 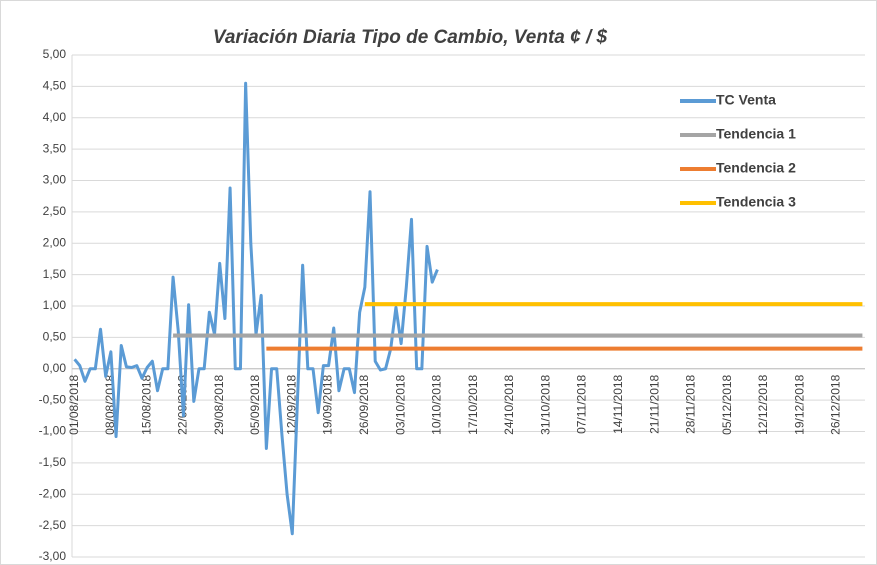 What do you see at coordinates (53, 399) in the screenshot?
I see `y-tick-label: -0,50` at bounding box center [53, 399].